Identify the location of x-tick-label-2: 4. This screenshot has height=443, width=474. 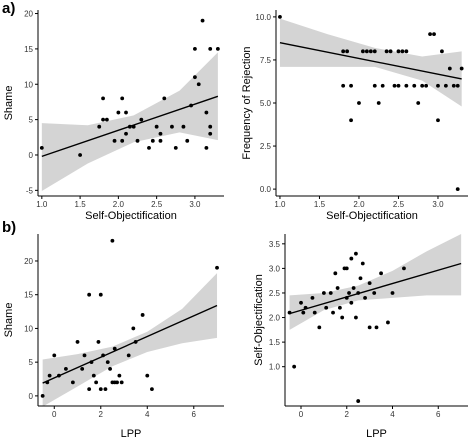
(147, 414).